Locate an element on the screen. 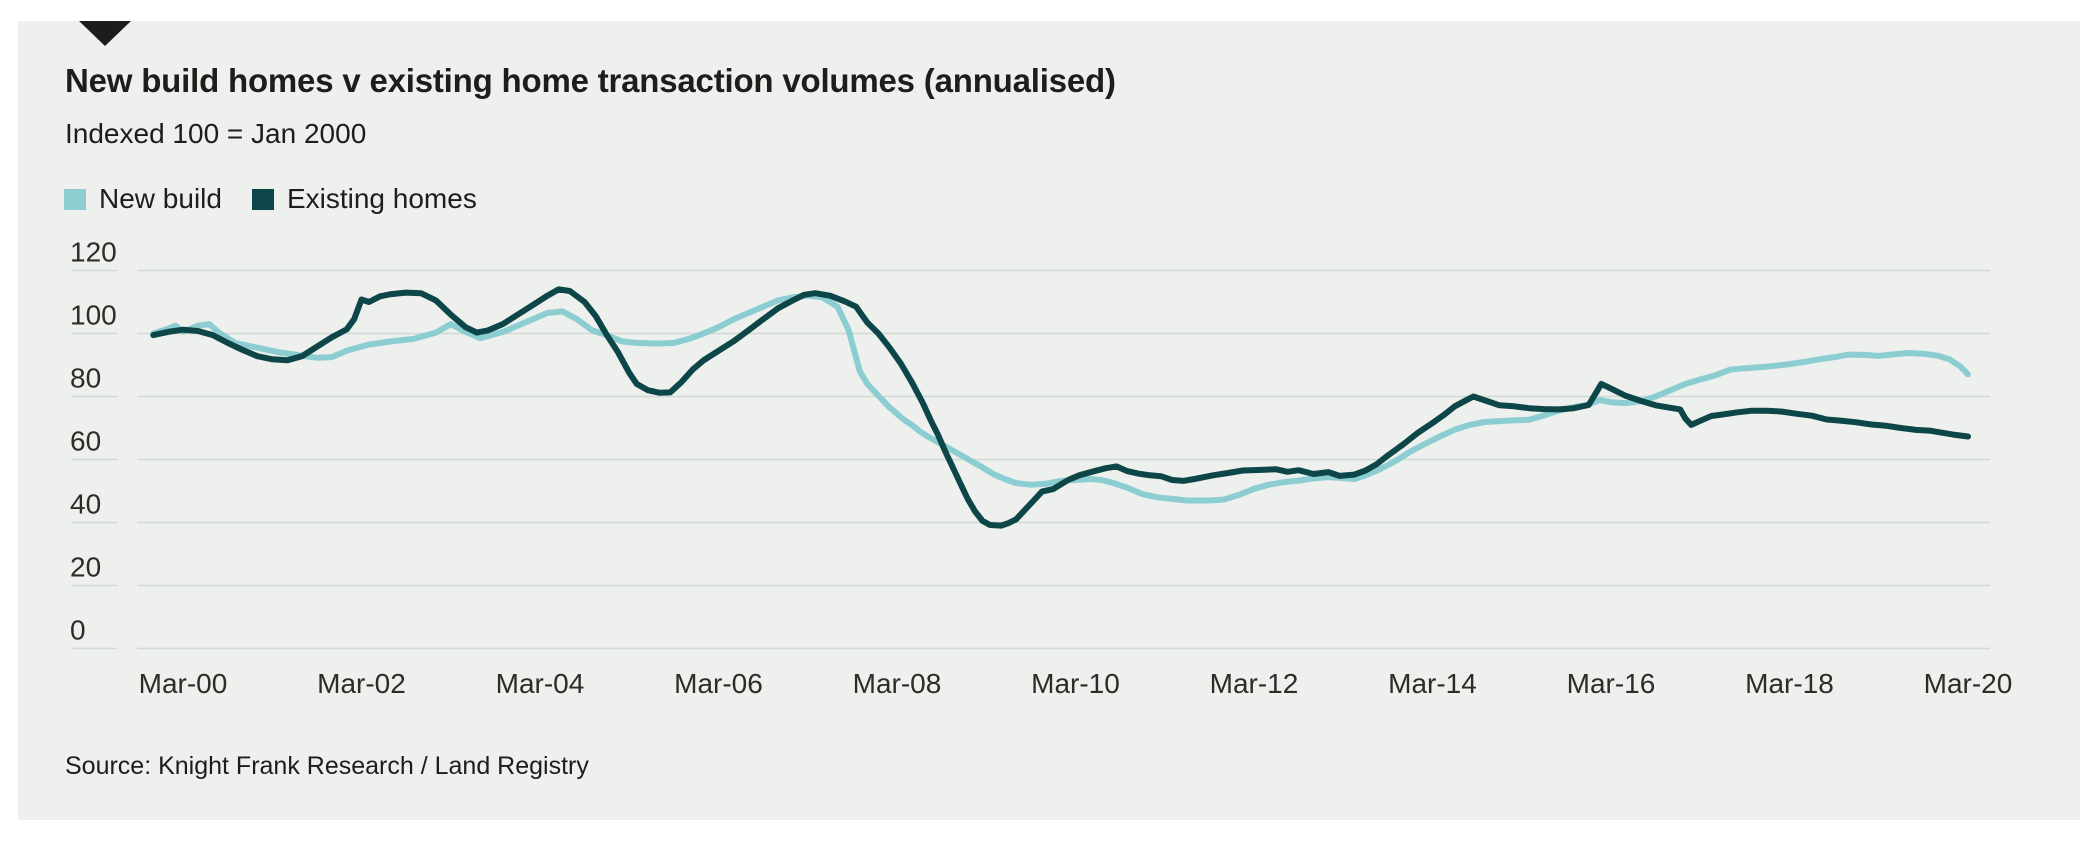 The width and height of the screenshot is (2098, 841). x-axis-label: Mar-08 is located at coordinates (897, 683).